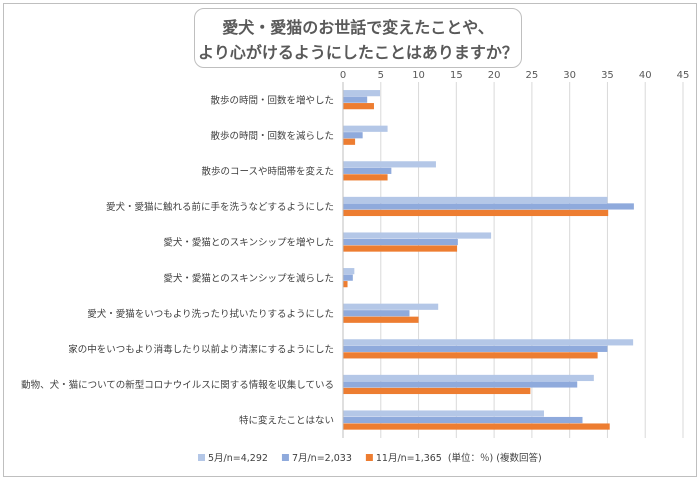 Image resolution: width=700 pixels, height=480 pixels. I want to click on category-label-4: 愛犬・愛猫に触れる前に手を洗うなどするようにした, so click(220, 207).